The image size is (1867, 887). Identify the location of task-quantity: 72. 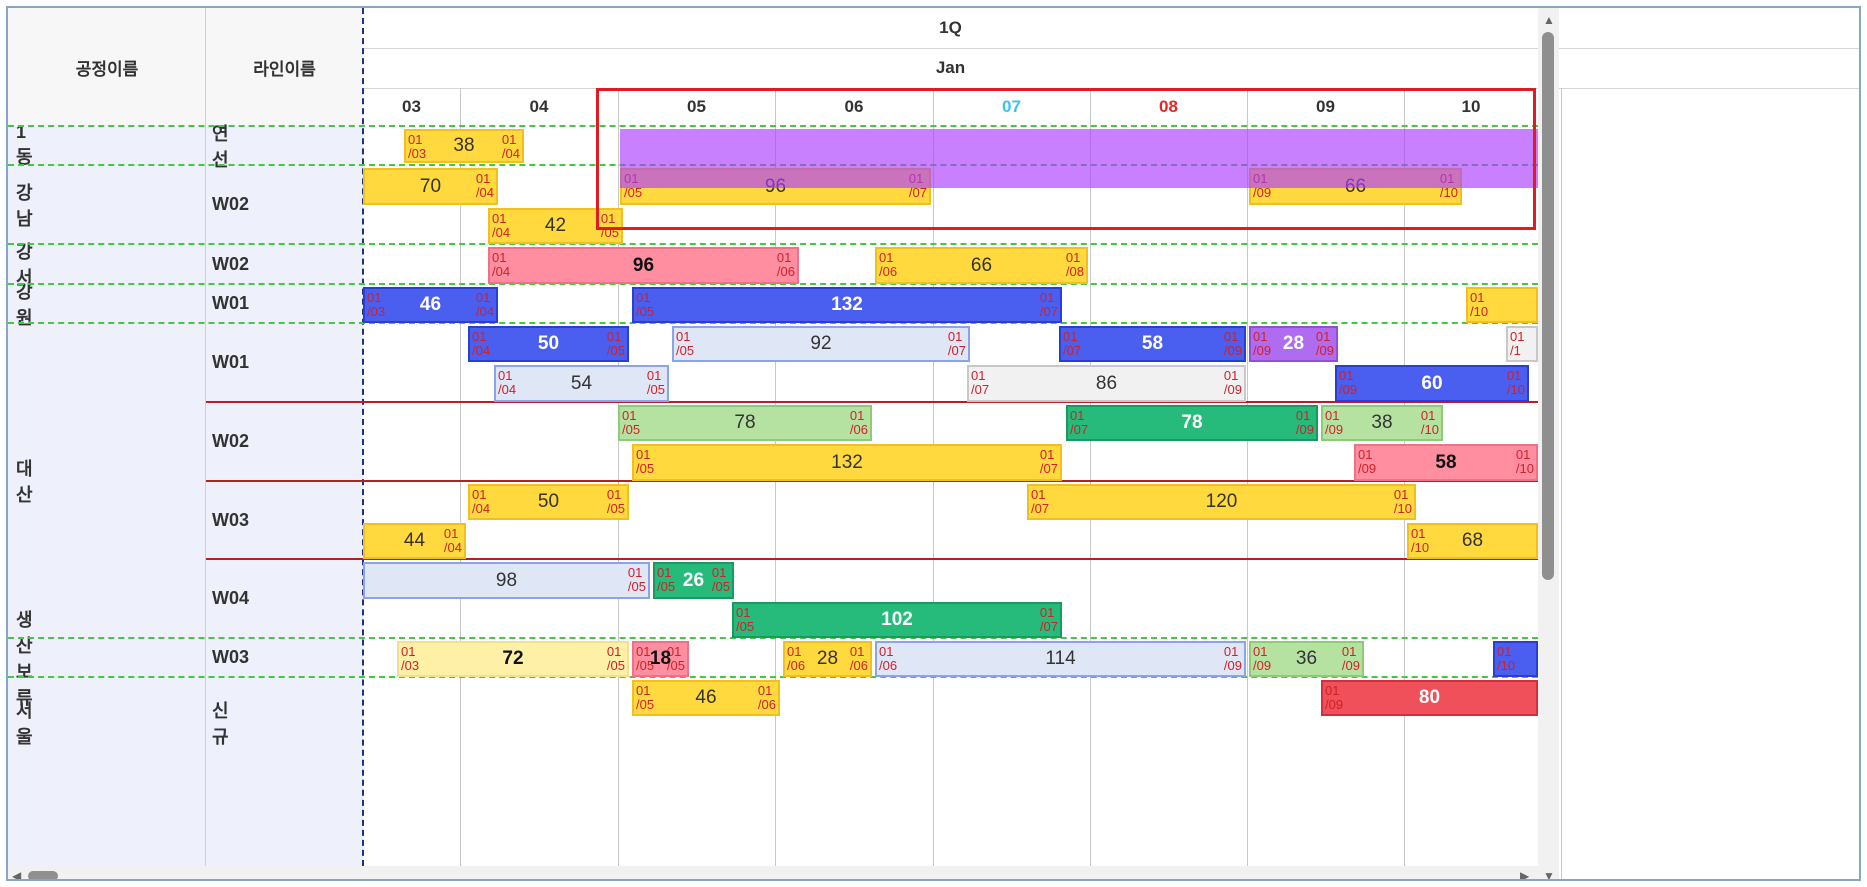
(513, 658).